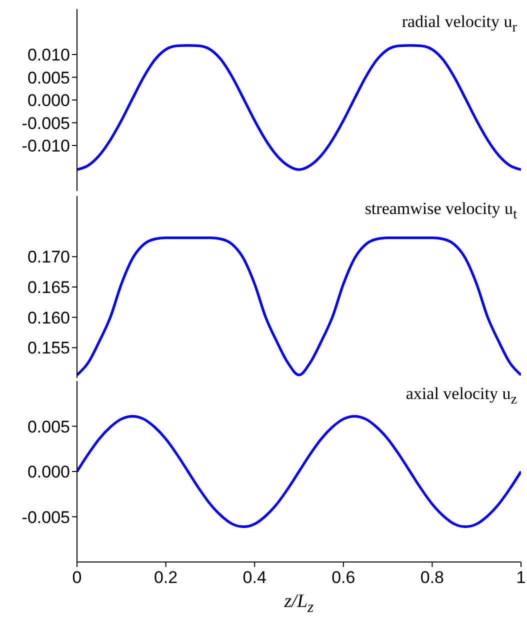 This screenshot has height=617, width=527. What do you see at coordinates (48, 318) in the screenshot?
I see `y-tick-label: 0.160` at bounding box center [48, 318].